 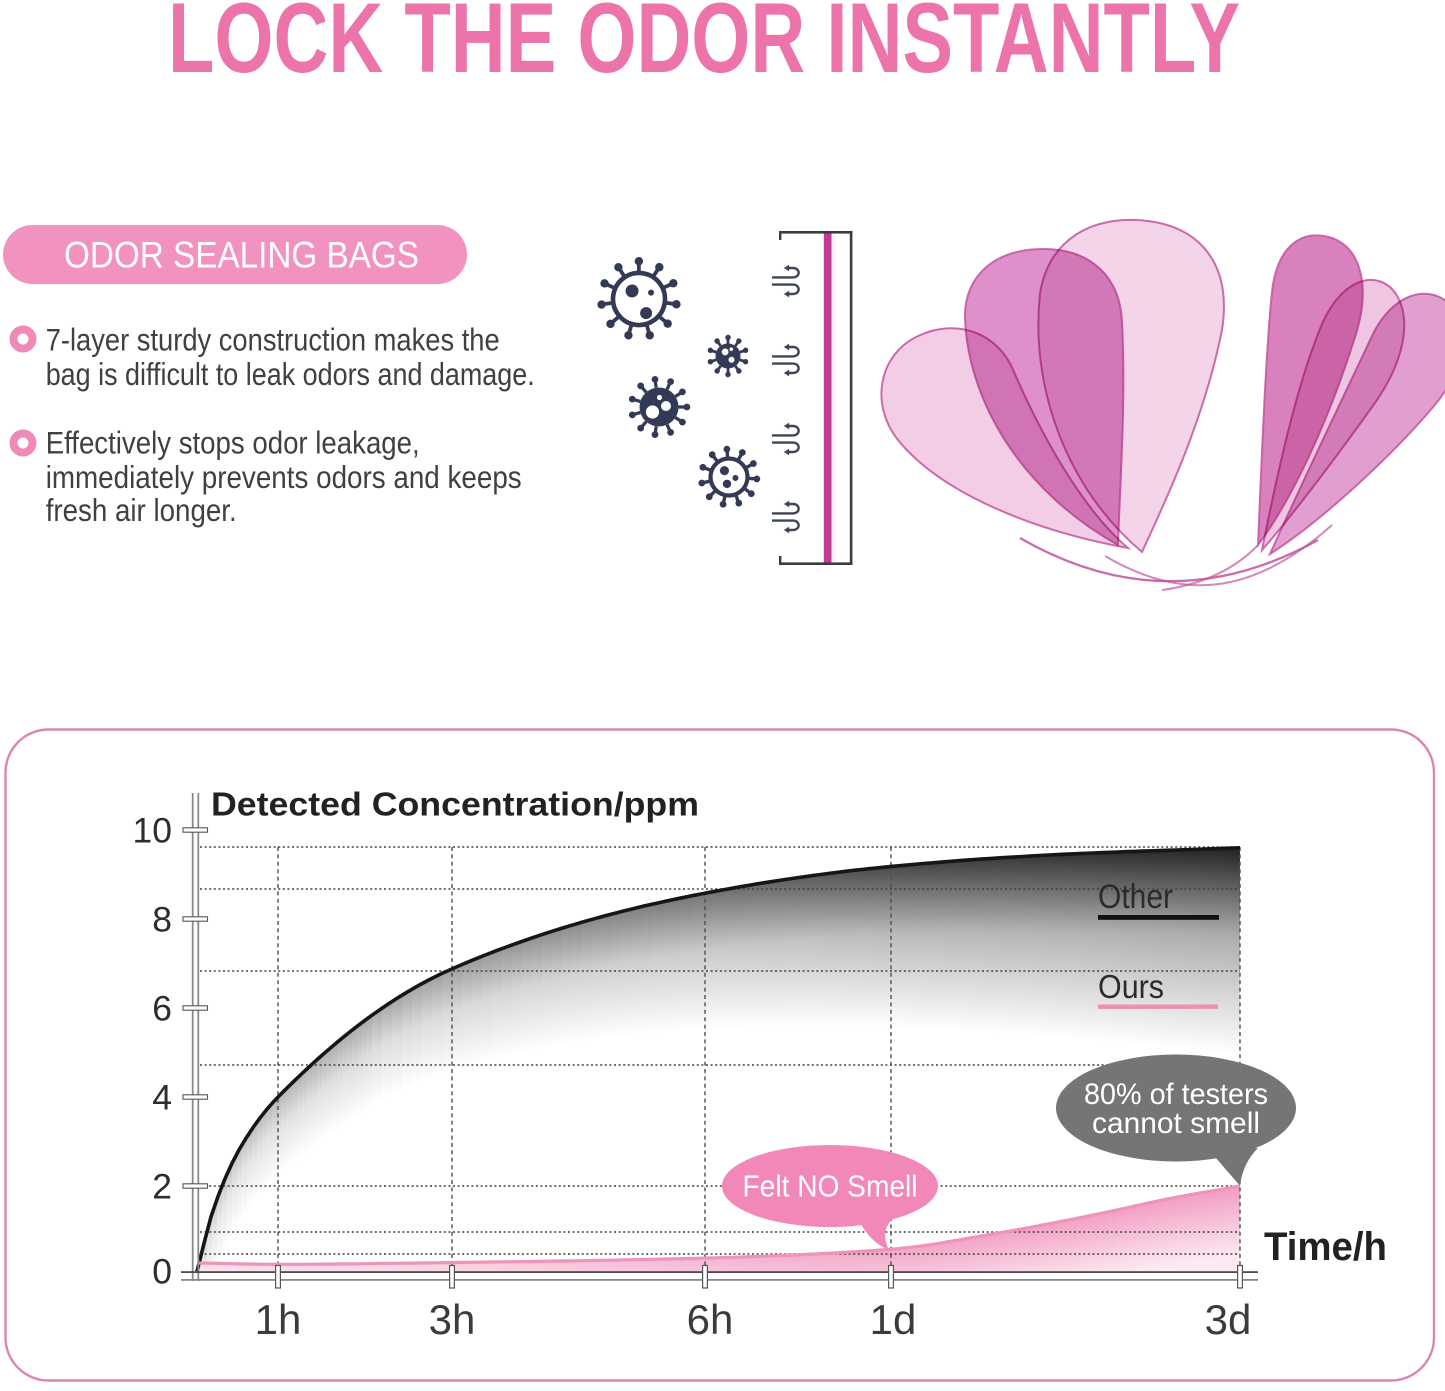 What do you see at coordinates (278, 1319) in the screenshot?
I see `svg-text: 1h` at bounding box center [278, 1319].